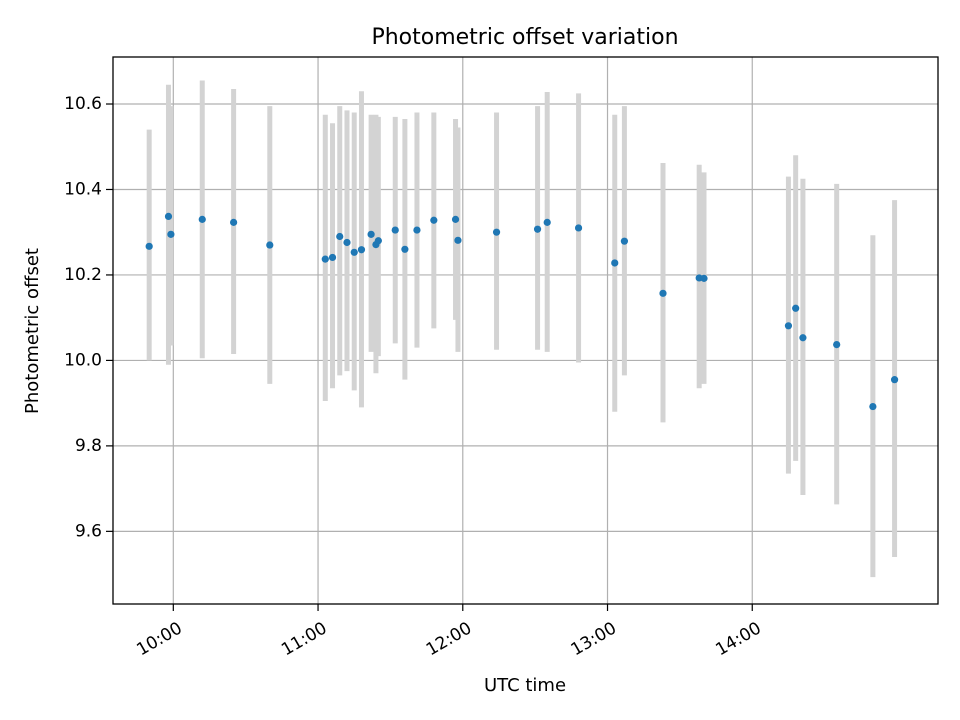 The width and height of the screenshot is (960, 720). What do you see at coordinates (32, 331) in the screenshot?
I see `y-axis-label: Photometric offset` at bounding box center [32, 331].